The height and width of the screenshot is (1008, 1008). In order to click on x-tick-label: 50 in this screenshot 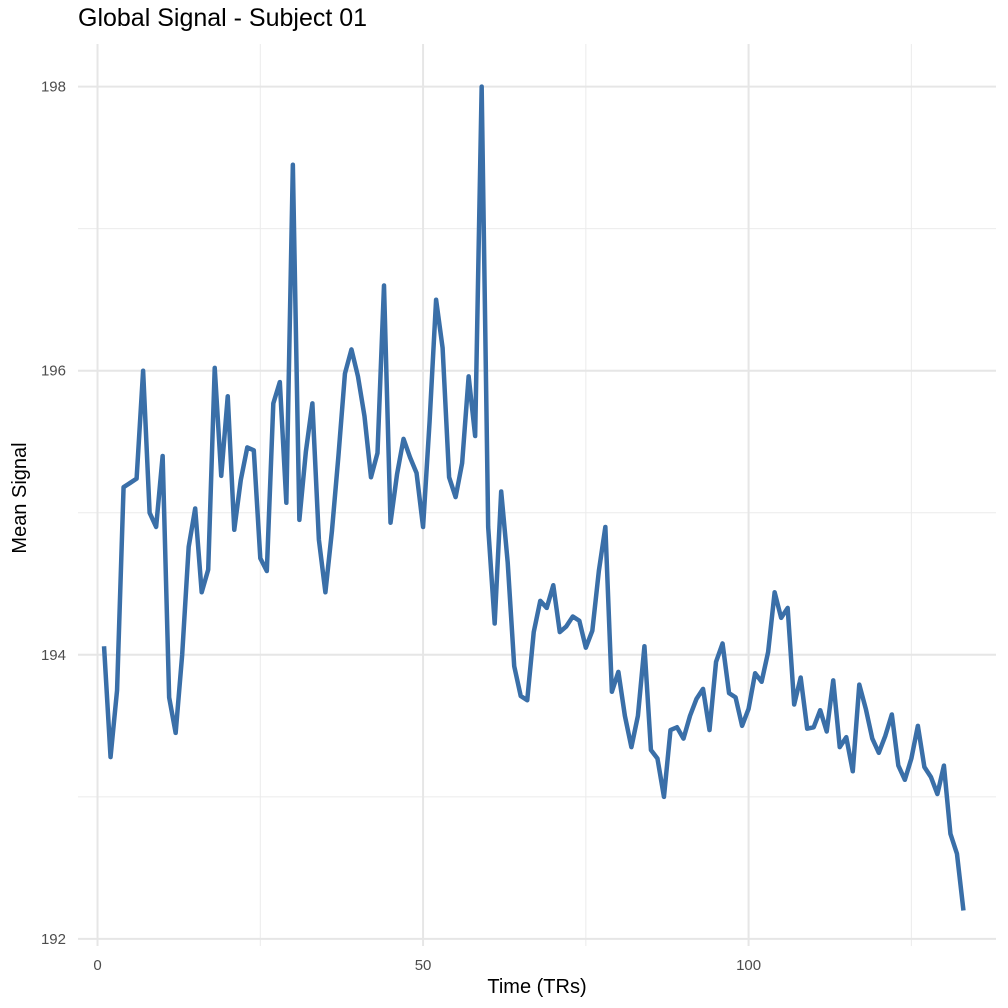, I will do `click(423, 965)`.